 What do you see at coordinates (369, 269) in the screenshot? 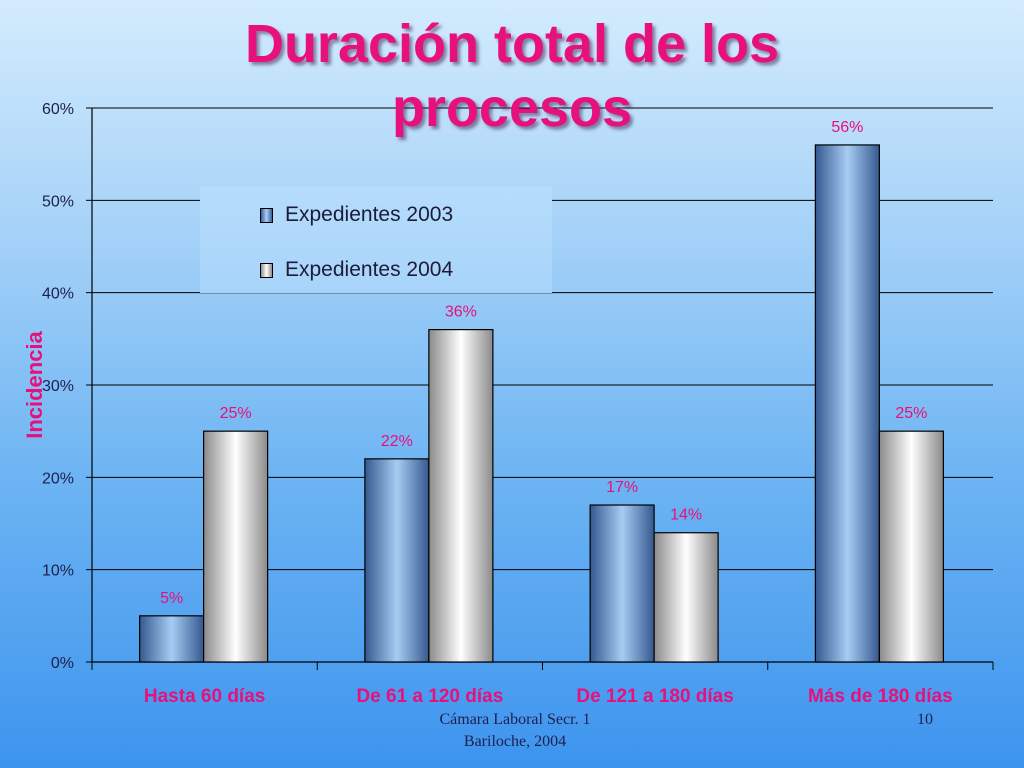
I see `legend-label-2004: Expedientes 2004` at bounding box center [369, 269].